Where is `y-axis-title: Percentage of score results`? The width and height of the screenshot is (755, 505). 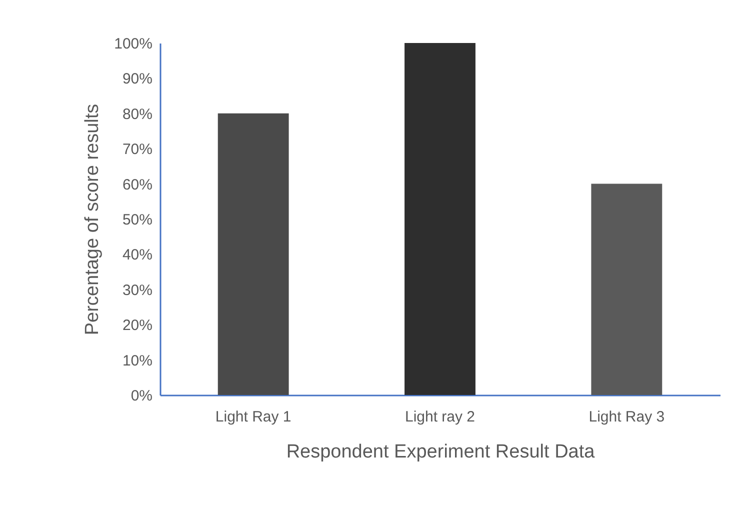
y-axis-title: Percentage of score results is located at coordinates (93, 220).